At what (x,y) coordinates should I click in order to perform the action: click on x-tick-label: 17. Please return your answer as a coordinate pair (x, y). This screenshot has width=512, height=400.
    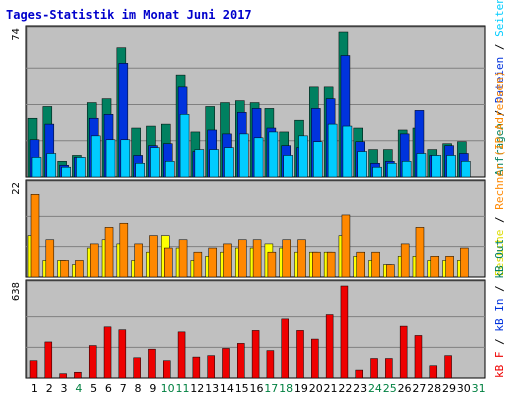
    Looking at the image, I should click on (271, 388).